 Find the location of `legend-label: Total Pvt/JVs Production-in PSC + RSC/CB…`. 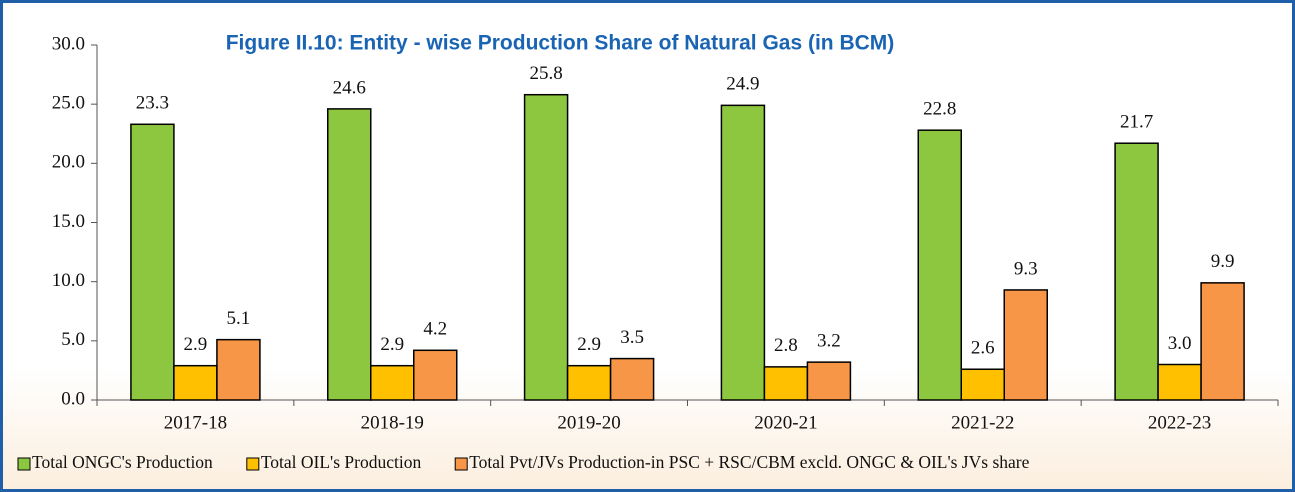

legend-label: Total Pvt/JVs Production-in PSC + RSC/CB… is located at coordinates (749, 462).